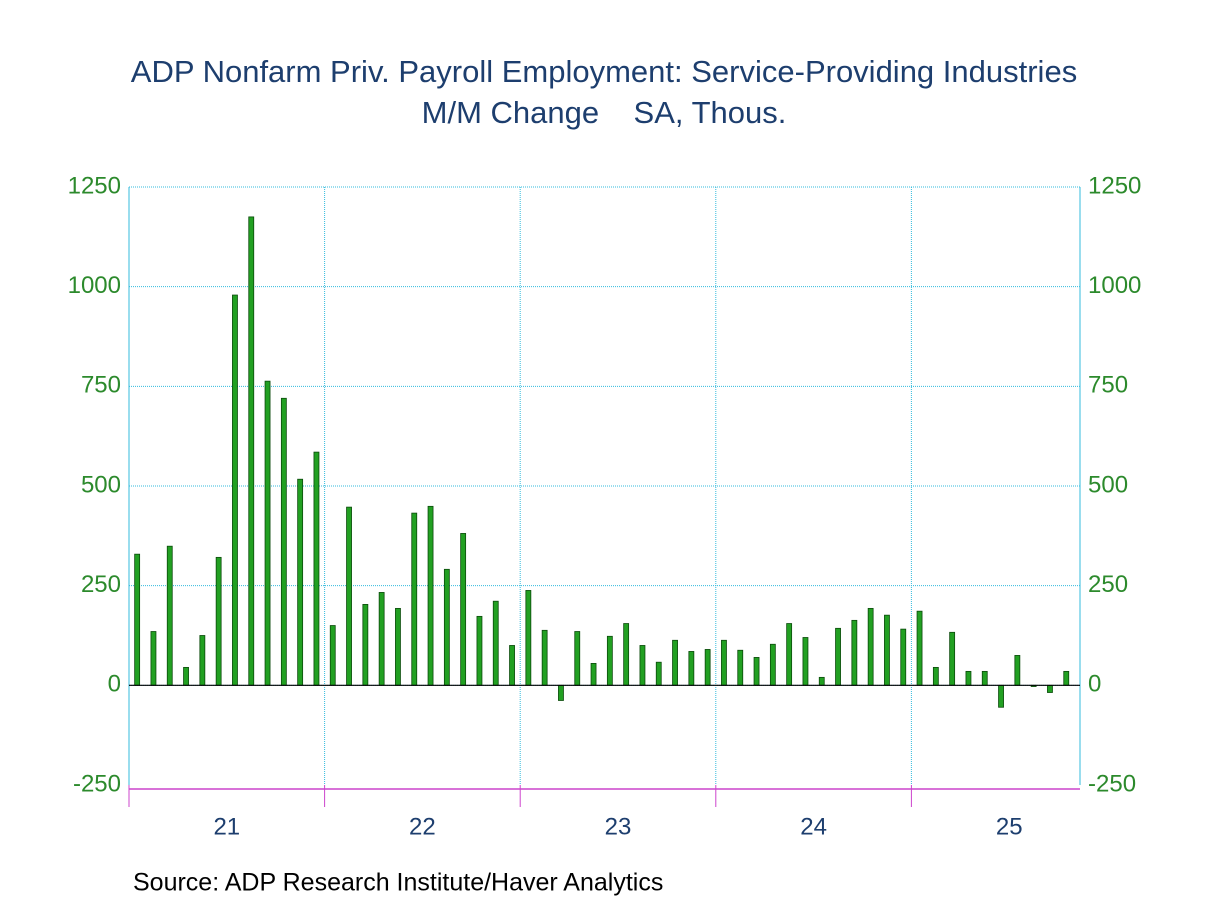 This screenshot has height=911, width=1208. What do you see at coordinates (618, 826) in the screenshot?
I see `x-tick-label: 23` at bounding box center [618, 826].